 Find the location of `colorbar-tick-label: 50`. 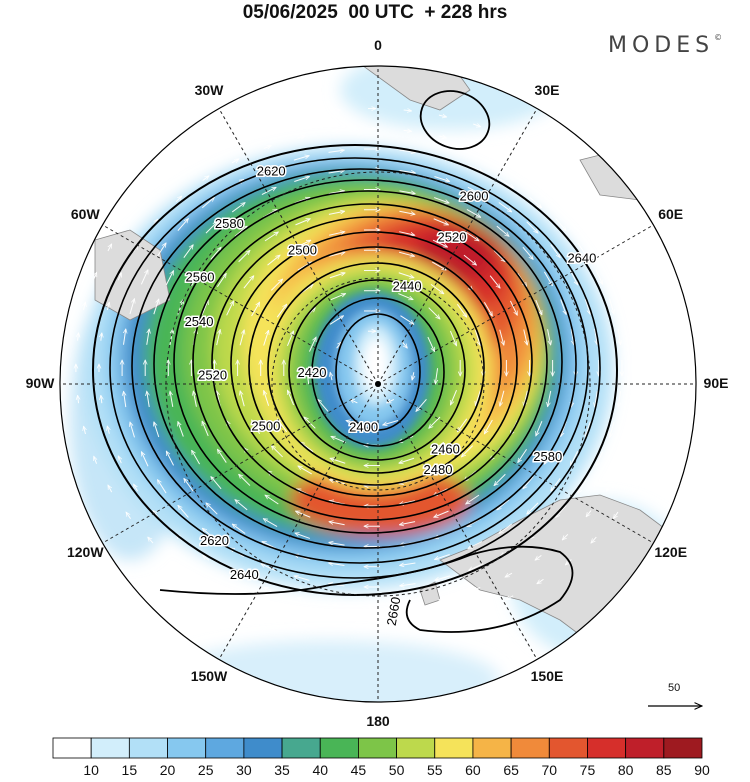

colorbar-tick-label: 50 is located at coordinates (396, 770).